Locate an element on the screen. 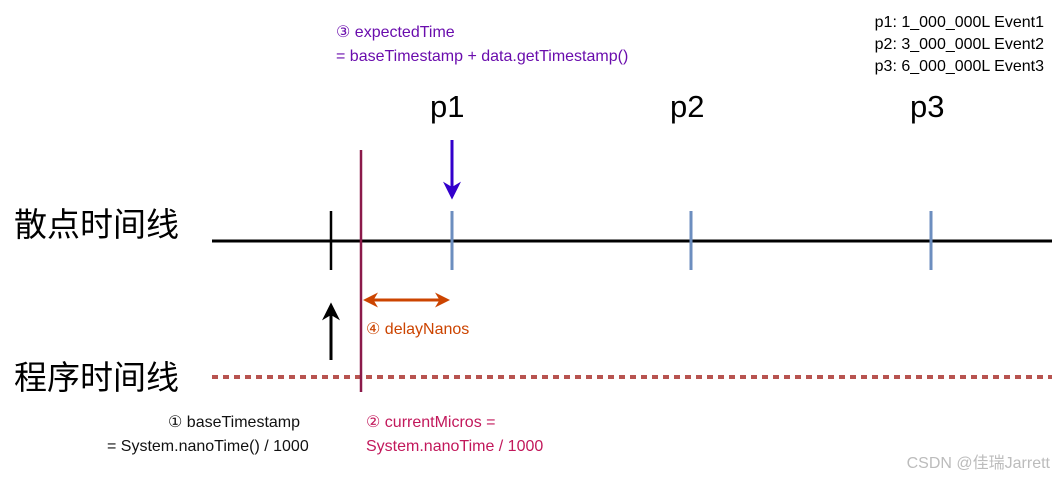 This screenshot has height=480, width=1056. watermark: CSDN @佳瑞Jarrett is located at coordinates (978, 463).